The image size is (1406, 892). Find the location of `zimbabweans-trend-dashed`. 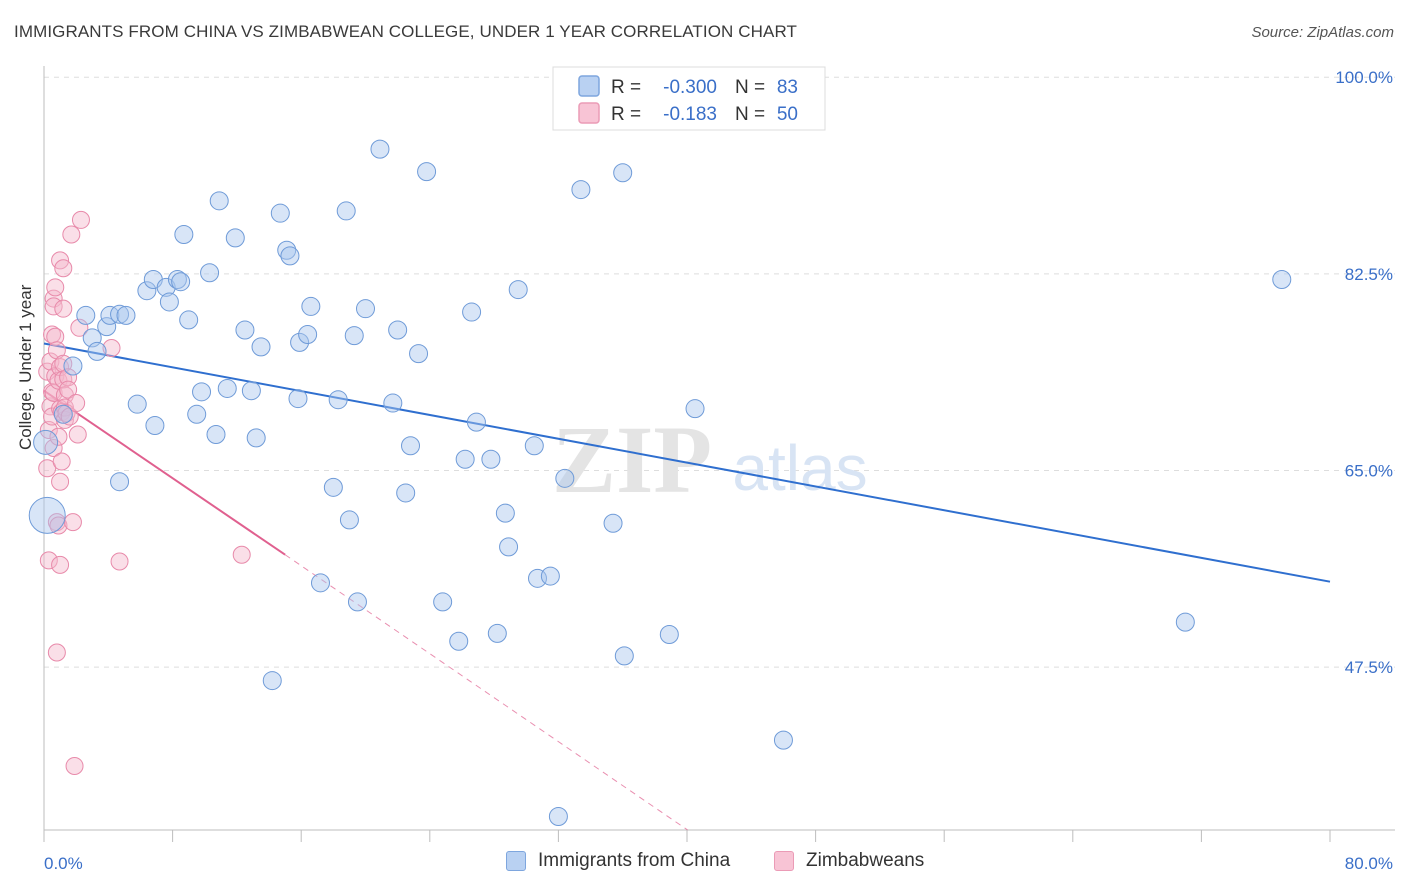

zimbabweans-trend-dashed is located at coordinates (486, 692).